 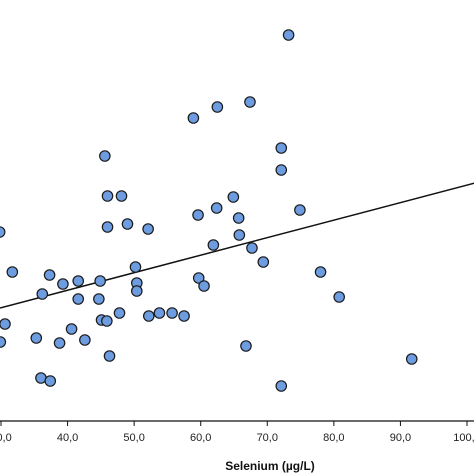 I want to click on x-axis: 30,0 40,0 50,0 60,0 70,0 80,0 90,0 100,0, so click(x=237, y=432).